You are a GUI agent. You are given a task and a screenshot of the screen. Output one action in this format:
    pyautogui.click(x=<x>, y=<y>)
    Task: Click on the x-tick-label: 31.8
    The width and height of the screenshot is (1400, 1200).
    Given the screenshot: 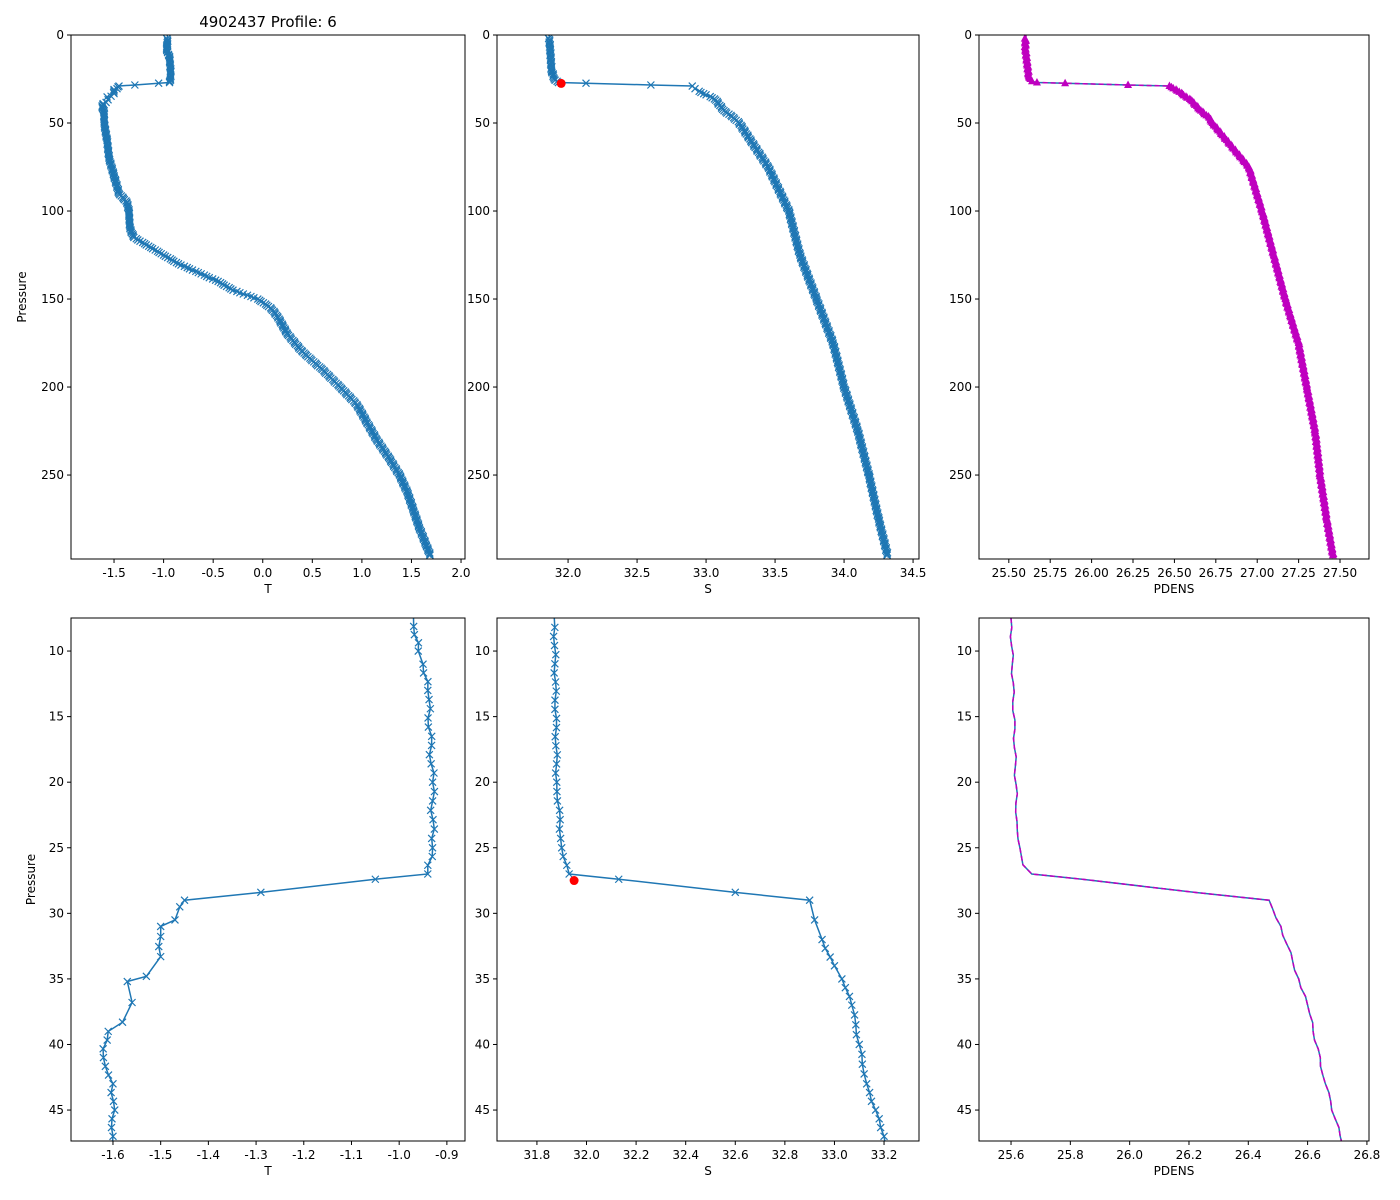 What is the action you would take?
    pyautogui.click(x=537, y=1155)
    